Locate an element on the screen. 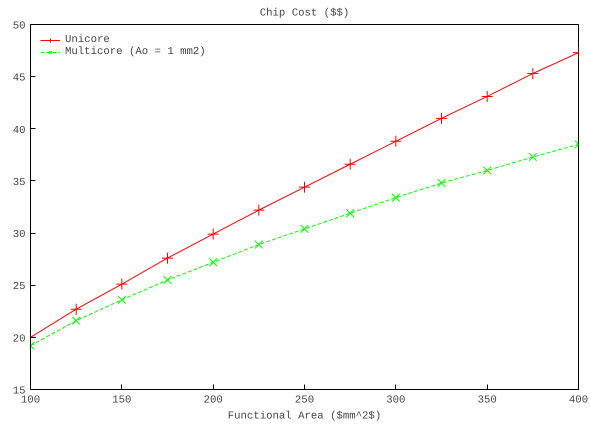 Image resolution: width=590 pixels, height=425 pixels. x-tick-label: 300 is located at coordinates (396, 400).